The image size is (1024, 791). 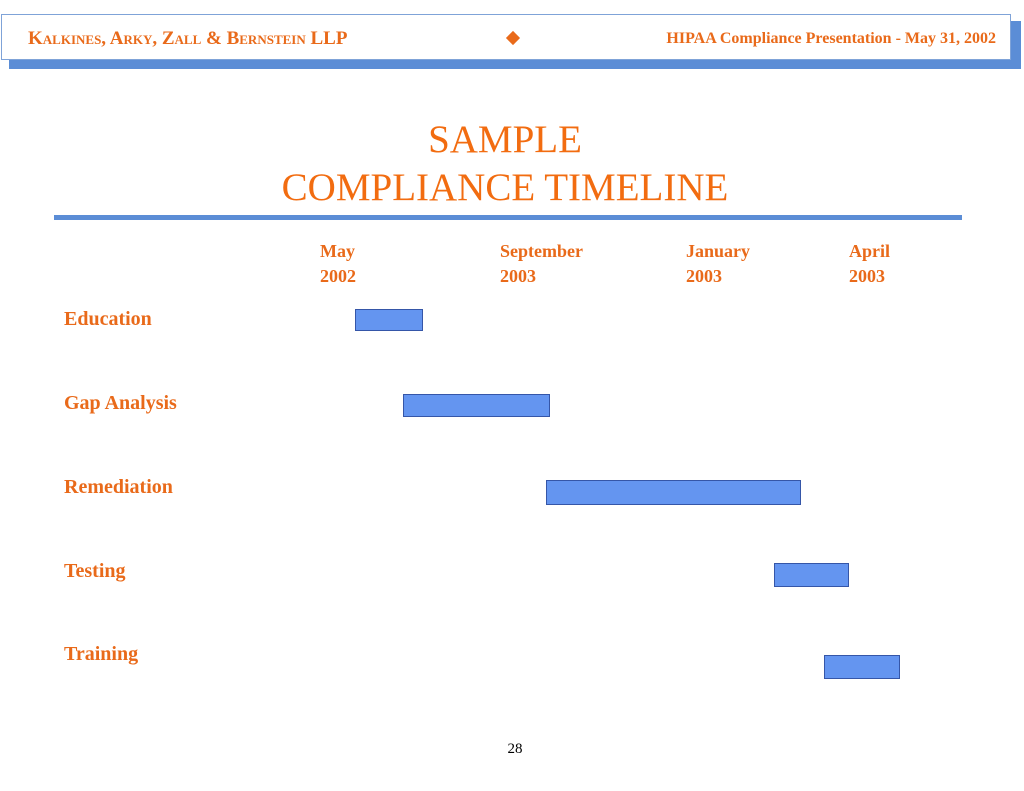 I want to click on slide-title-line-2: COMPLIANCE TIMELINE, so click(x=505, y=187).